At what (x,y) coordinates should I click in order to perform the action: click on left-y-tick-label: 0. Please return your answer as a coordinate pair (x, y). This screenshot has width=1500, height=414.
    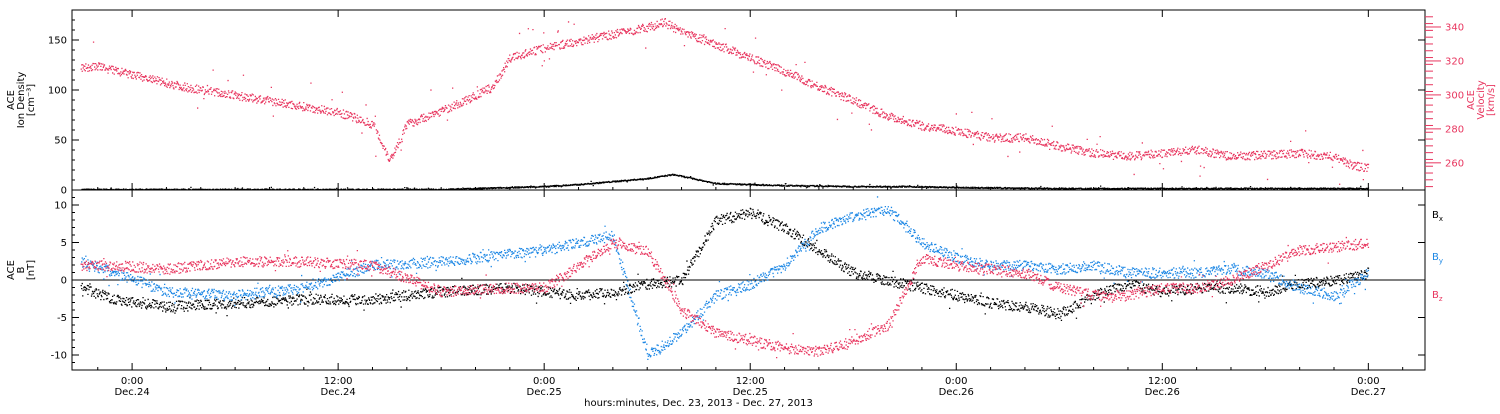
    Looking at the image, I should click on (64, 191).